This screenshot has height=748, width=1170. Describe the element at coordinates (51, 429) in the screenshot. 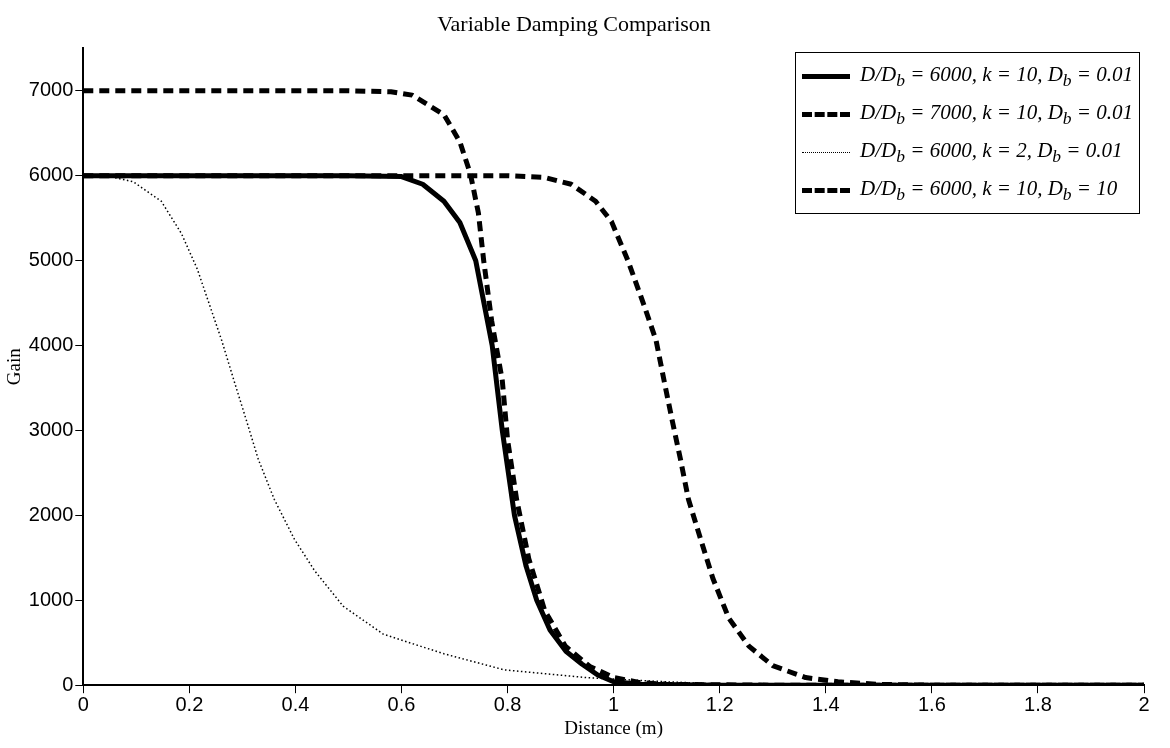

I see `y-tick-label: 3000` at that location.